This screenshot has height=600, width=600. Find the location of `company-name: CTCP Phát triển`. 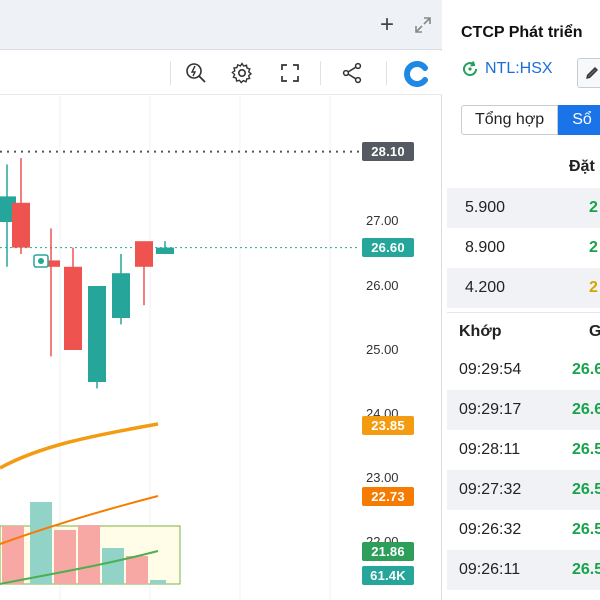

company-name: CTCP Phát triển is located at coordinates (522, 32).